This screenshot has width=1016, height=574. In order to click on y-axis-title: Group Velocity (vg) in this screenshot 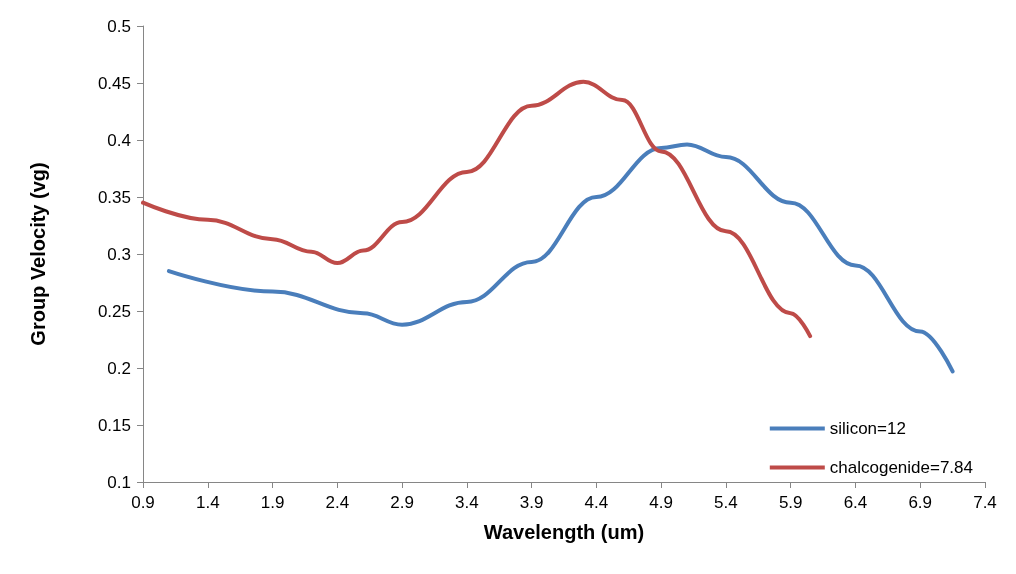, I will do `click(38, 254)`.